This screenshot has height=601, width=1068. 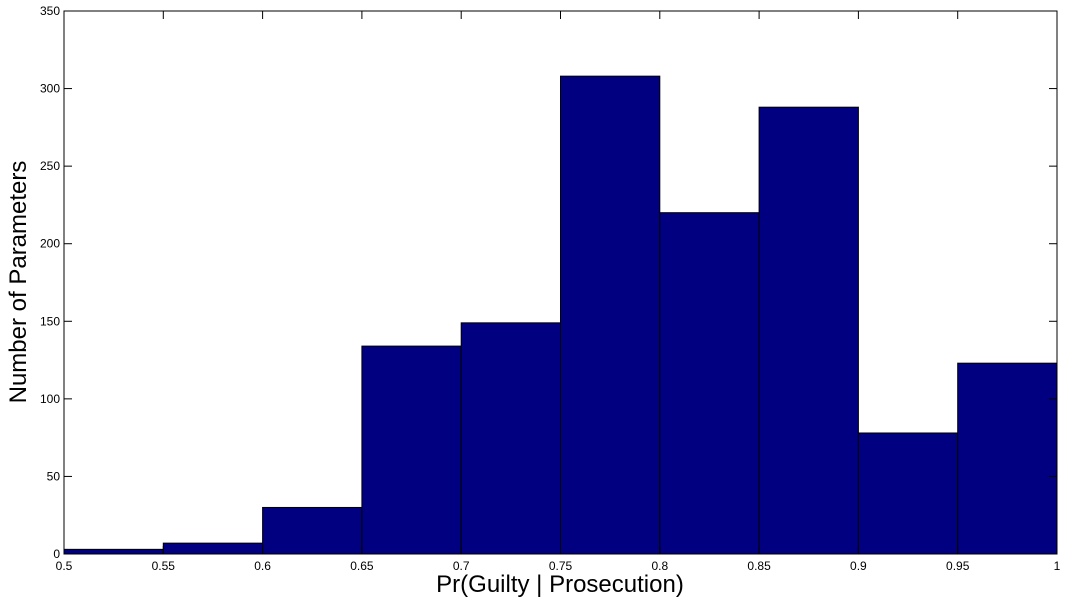 What do you see at coordinates (50, 244) in the screenshot?
I see `y-tick-label: 200` at bounding box center [50, 244].